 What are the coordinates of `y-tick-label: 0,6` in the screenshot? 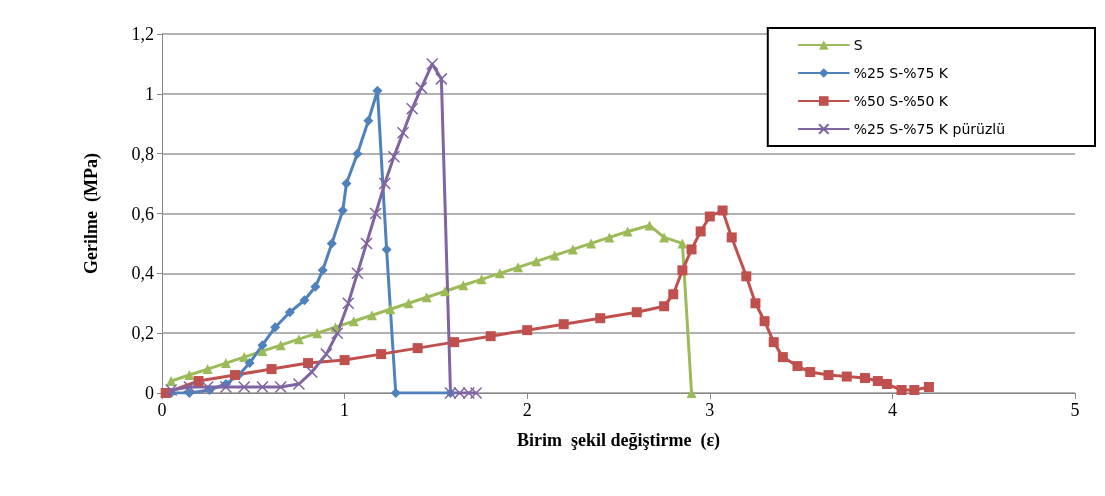 It's located at (142, 213).